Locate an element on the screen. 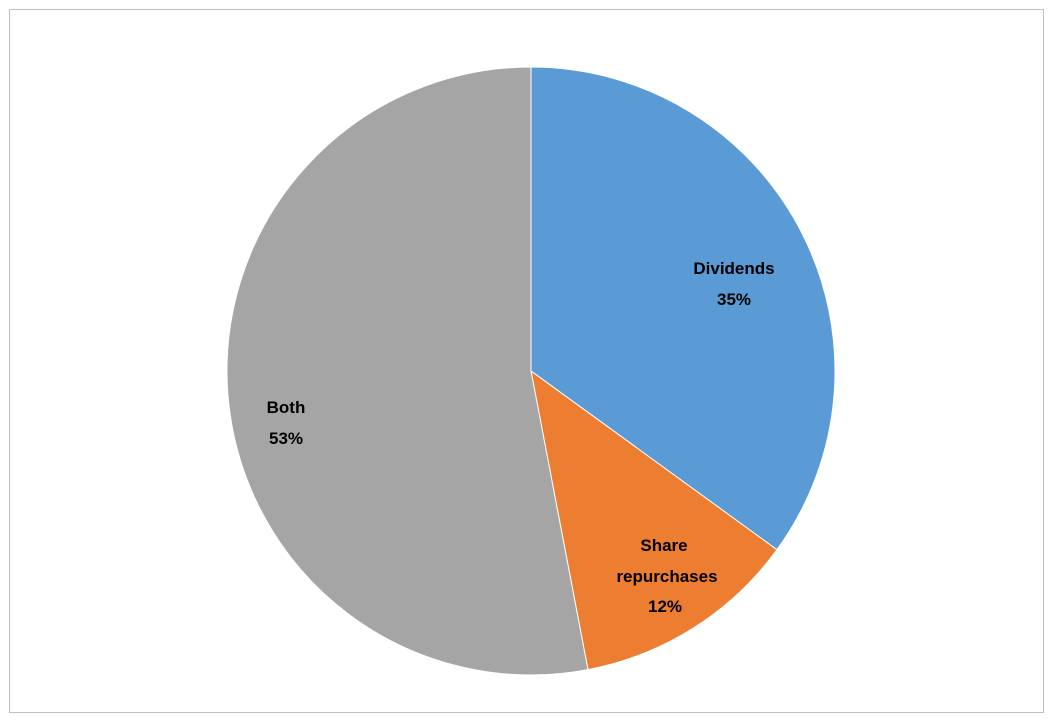 The width and height of the screenshot is (1055, 724). data-label-dividends-name: Dividends is located at coordinates (733, 268).